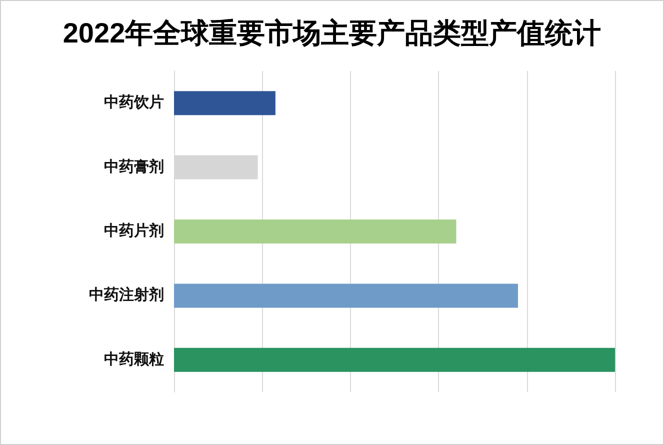  Describe the element at coordinates (332, 33) in the screenshot. I see `chart-title: 2022年全球重要市场主要产品类型产值统计` at that location.